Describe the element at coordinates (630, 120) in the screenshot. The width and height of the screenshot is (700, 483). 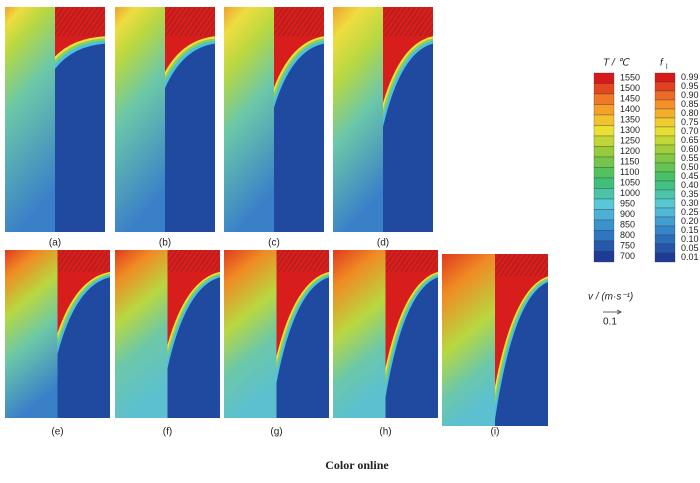
I see `colorbar-label: 1350` at that location.